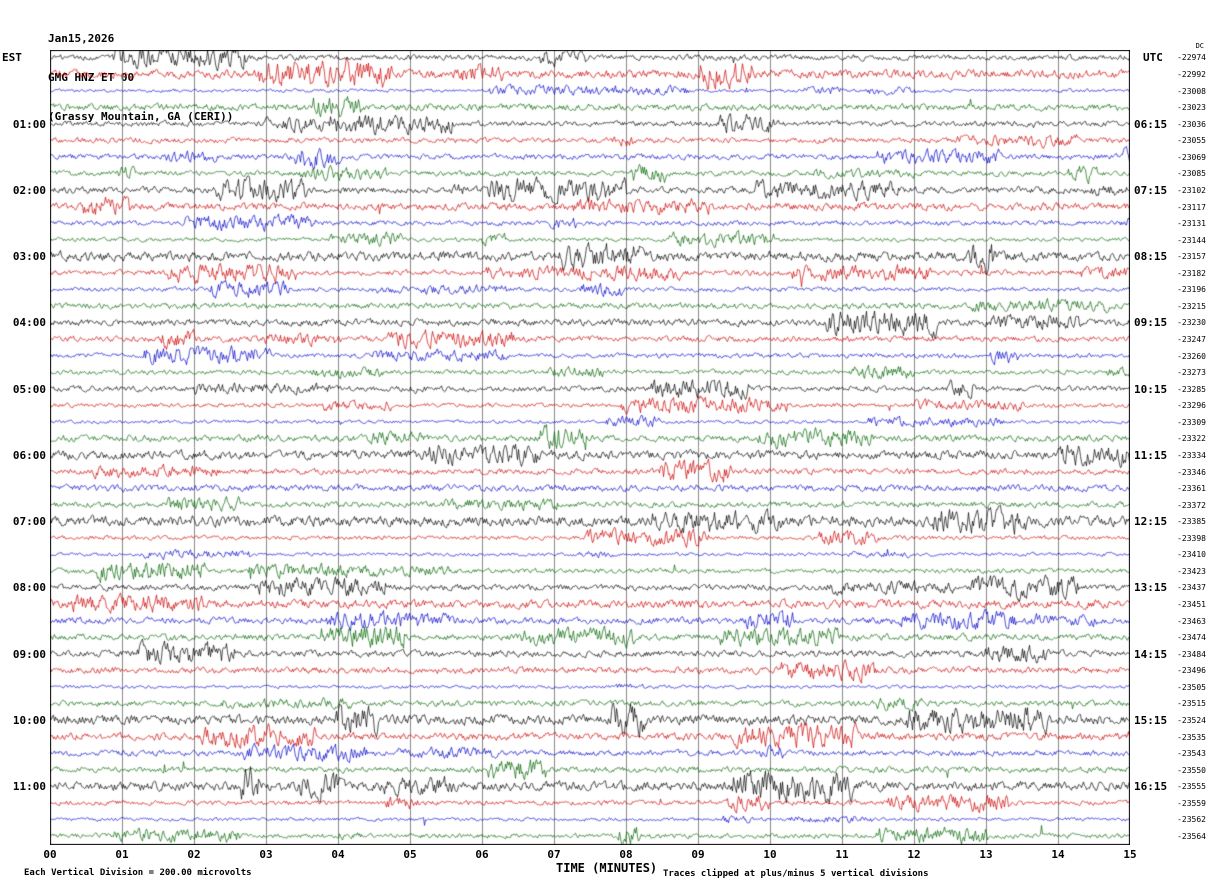 Image resolution: width=1210 pixels, height=886 pixels. What do you see at coordinates (1151, 654) in the screenshot?
I see `right-hour-label: 14:15` at bounding box center [1151, 654].